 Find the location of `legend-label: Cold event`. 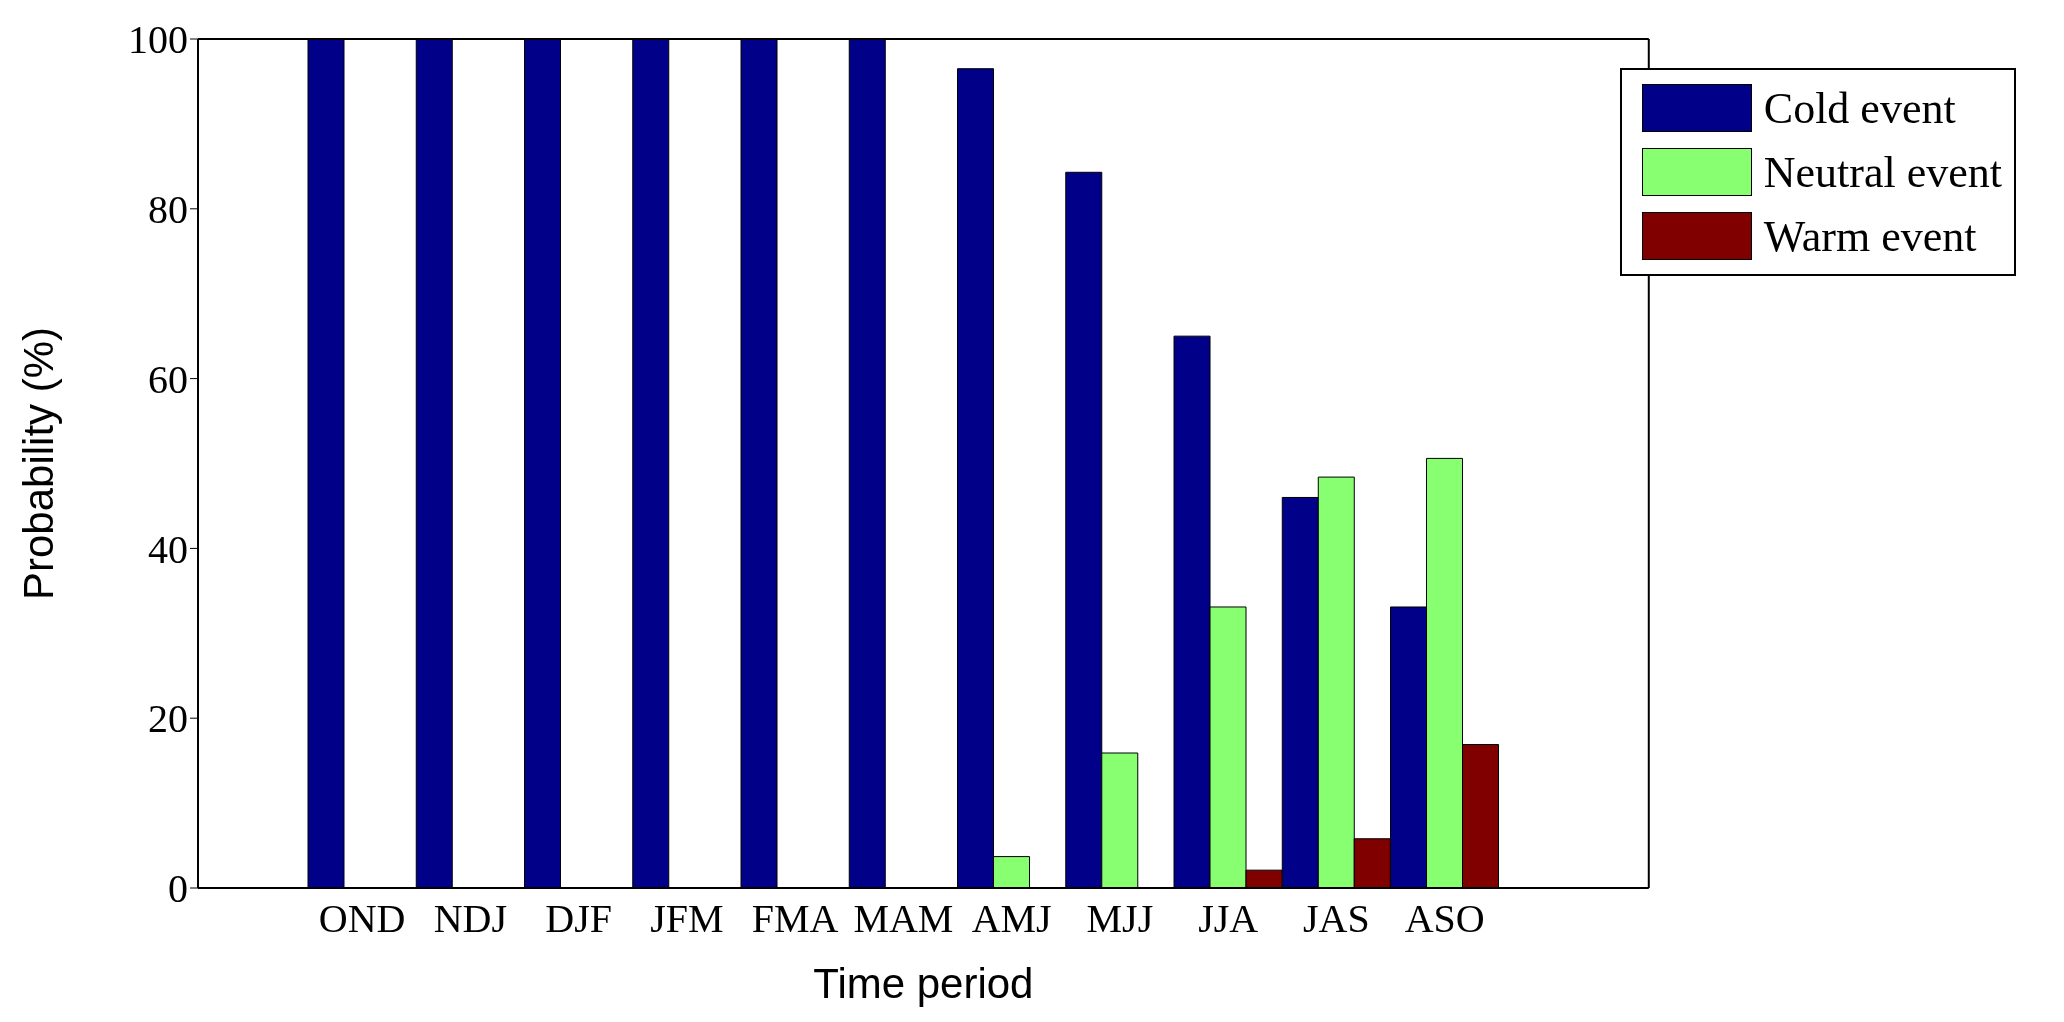

legend-label: Cold event is located at coordinates (1859, 108).